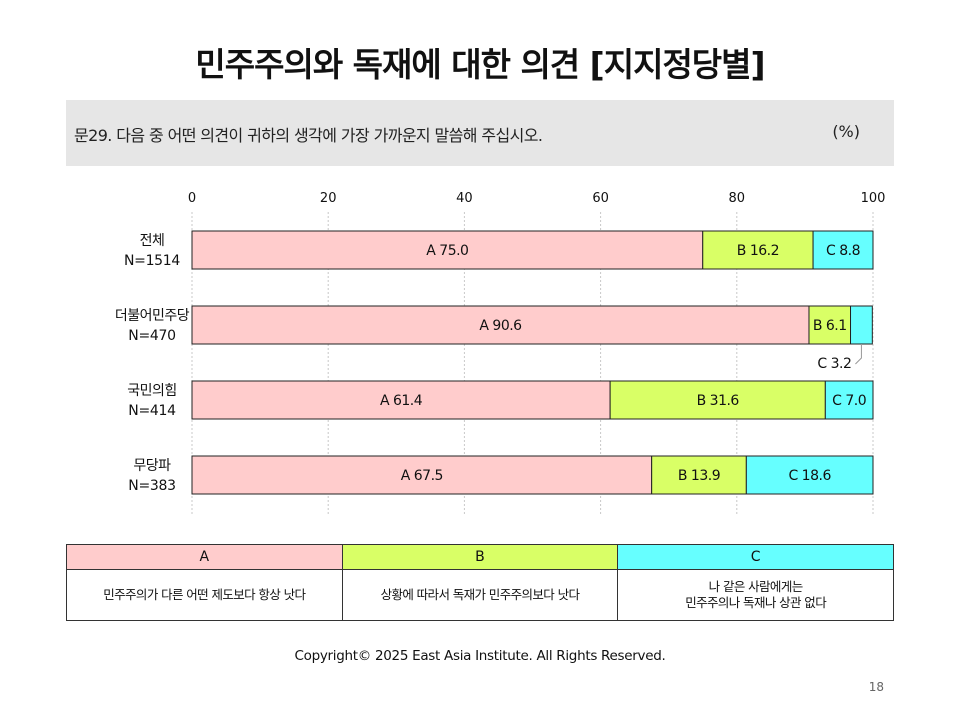  Describe the element at coordinates (328, 198) in the screenshot. I see `x-tick-label: 20` at that location.